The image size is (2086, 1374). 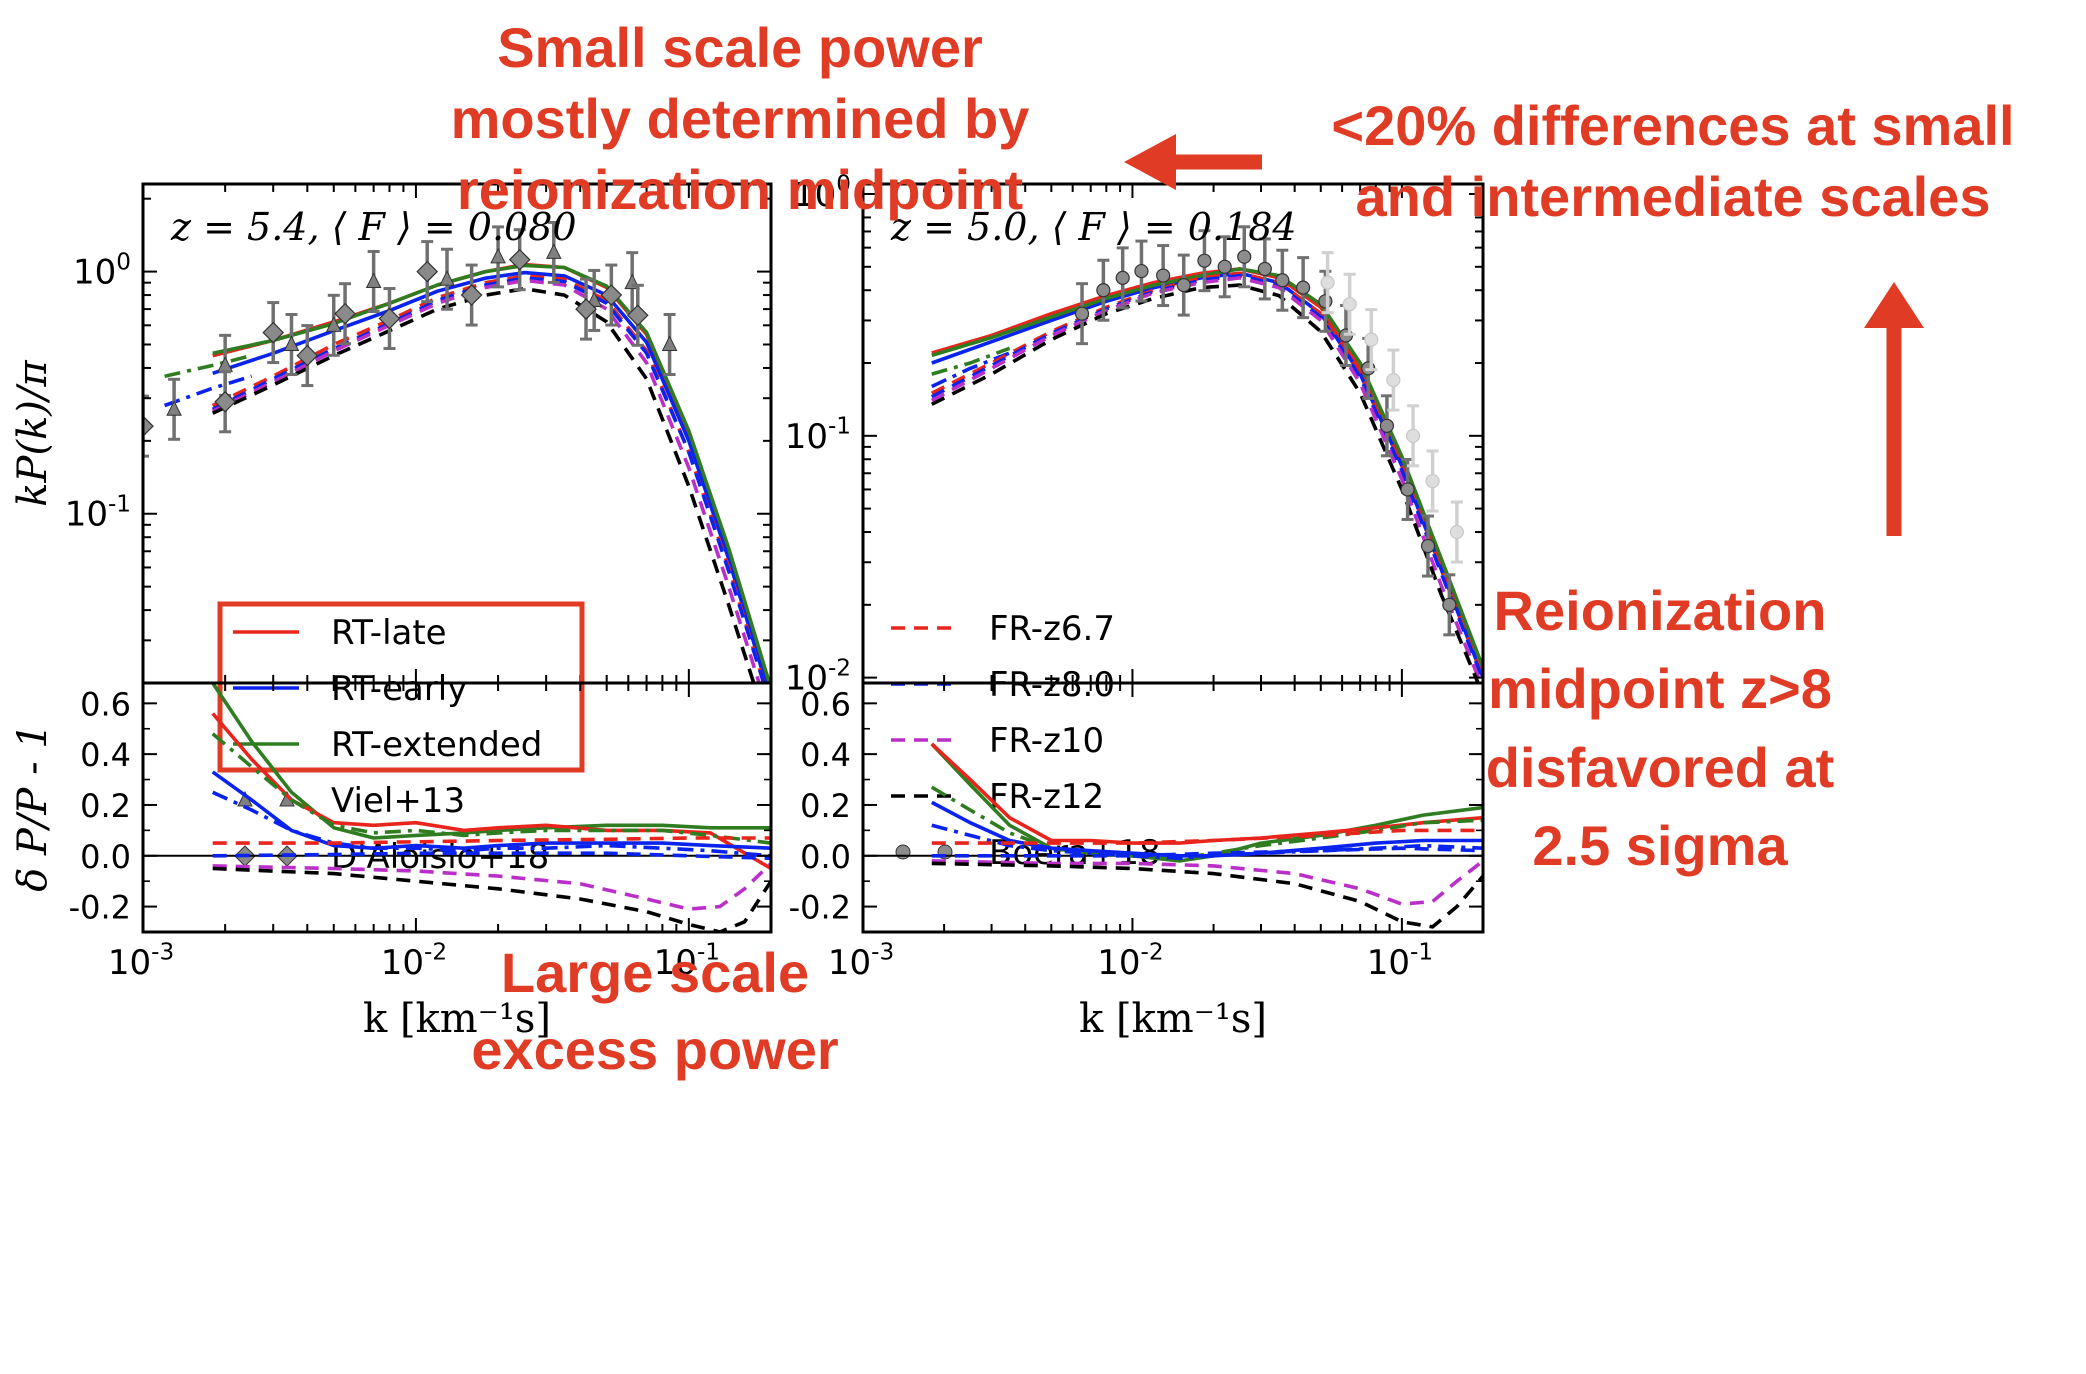 What do you see at coordinates (389, 633) in the screenshot?
I see `legend-label: RT-late` at bounding box center [389, 633].